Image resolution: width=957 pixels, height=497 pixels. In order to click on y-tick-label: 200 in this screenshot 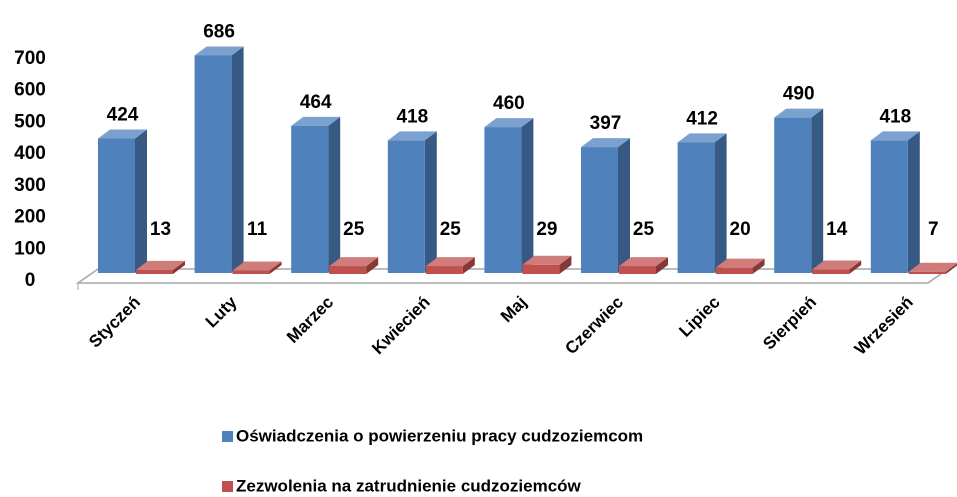, I will do `click(30, 217)`.